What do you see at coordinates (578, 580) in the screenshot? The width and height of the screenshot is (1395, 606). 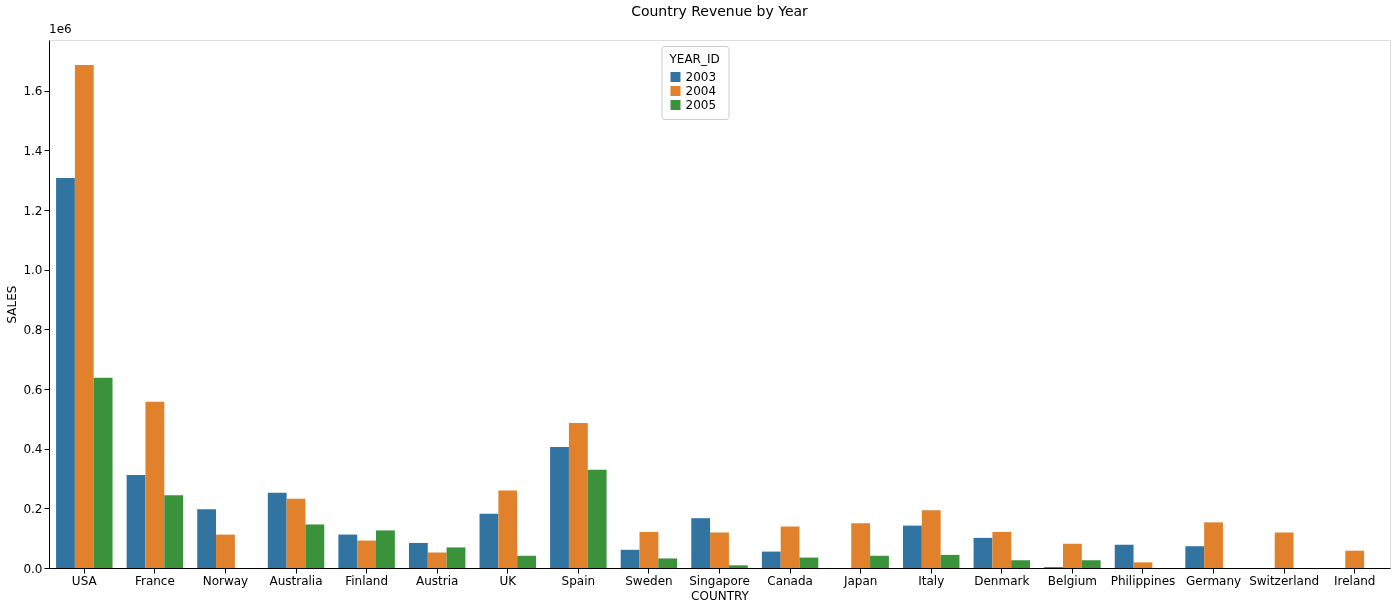 I see `x-tick-label: Spain` at bounding box center [578, 580].